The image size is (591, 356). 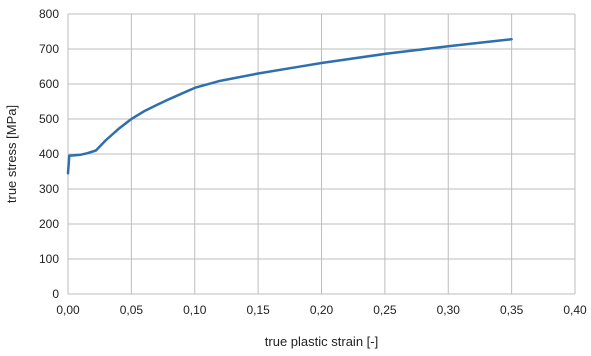 What do you see at coordinates (132, 310) in the screenshot?
I see `x-tick-label: 0,05` at bounding box center [132, 310].